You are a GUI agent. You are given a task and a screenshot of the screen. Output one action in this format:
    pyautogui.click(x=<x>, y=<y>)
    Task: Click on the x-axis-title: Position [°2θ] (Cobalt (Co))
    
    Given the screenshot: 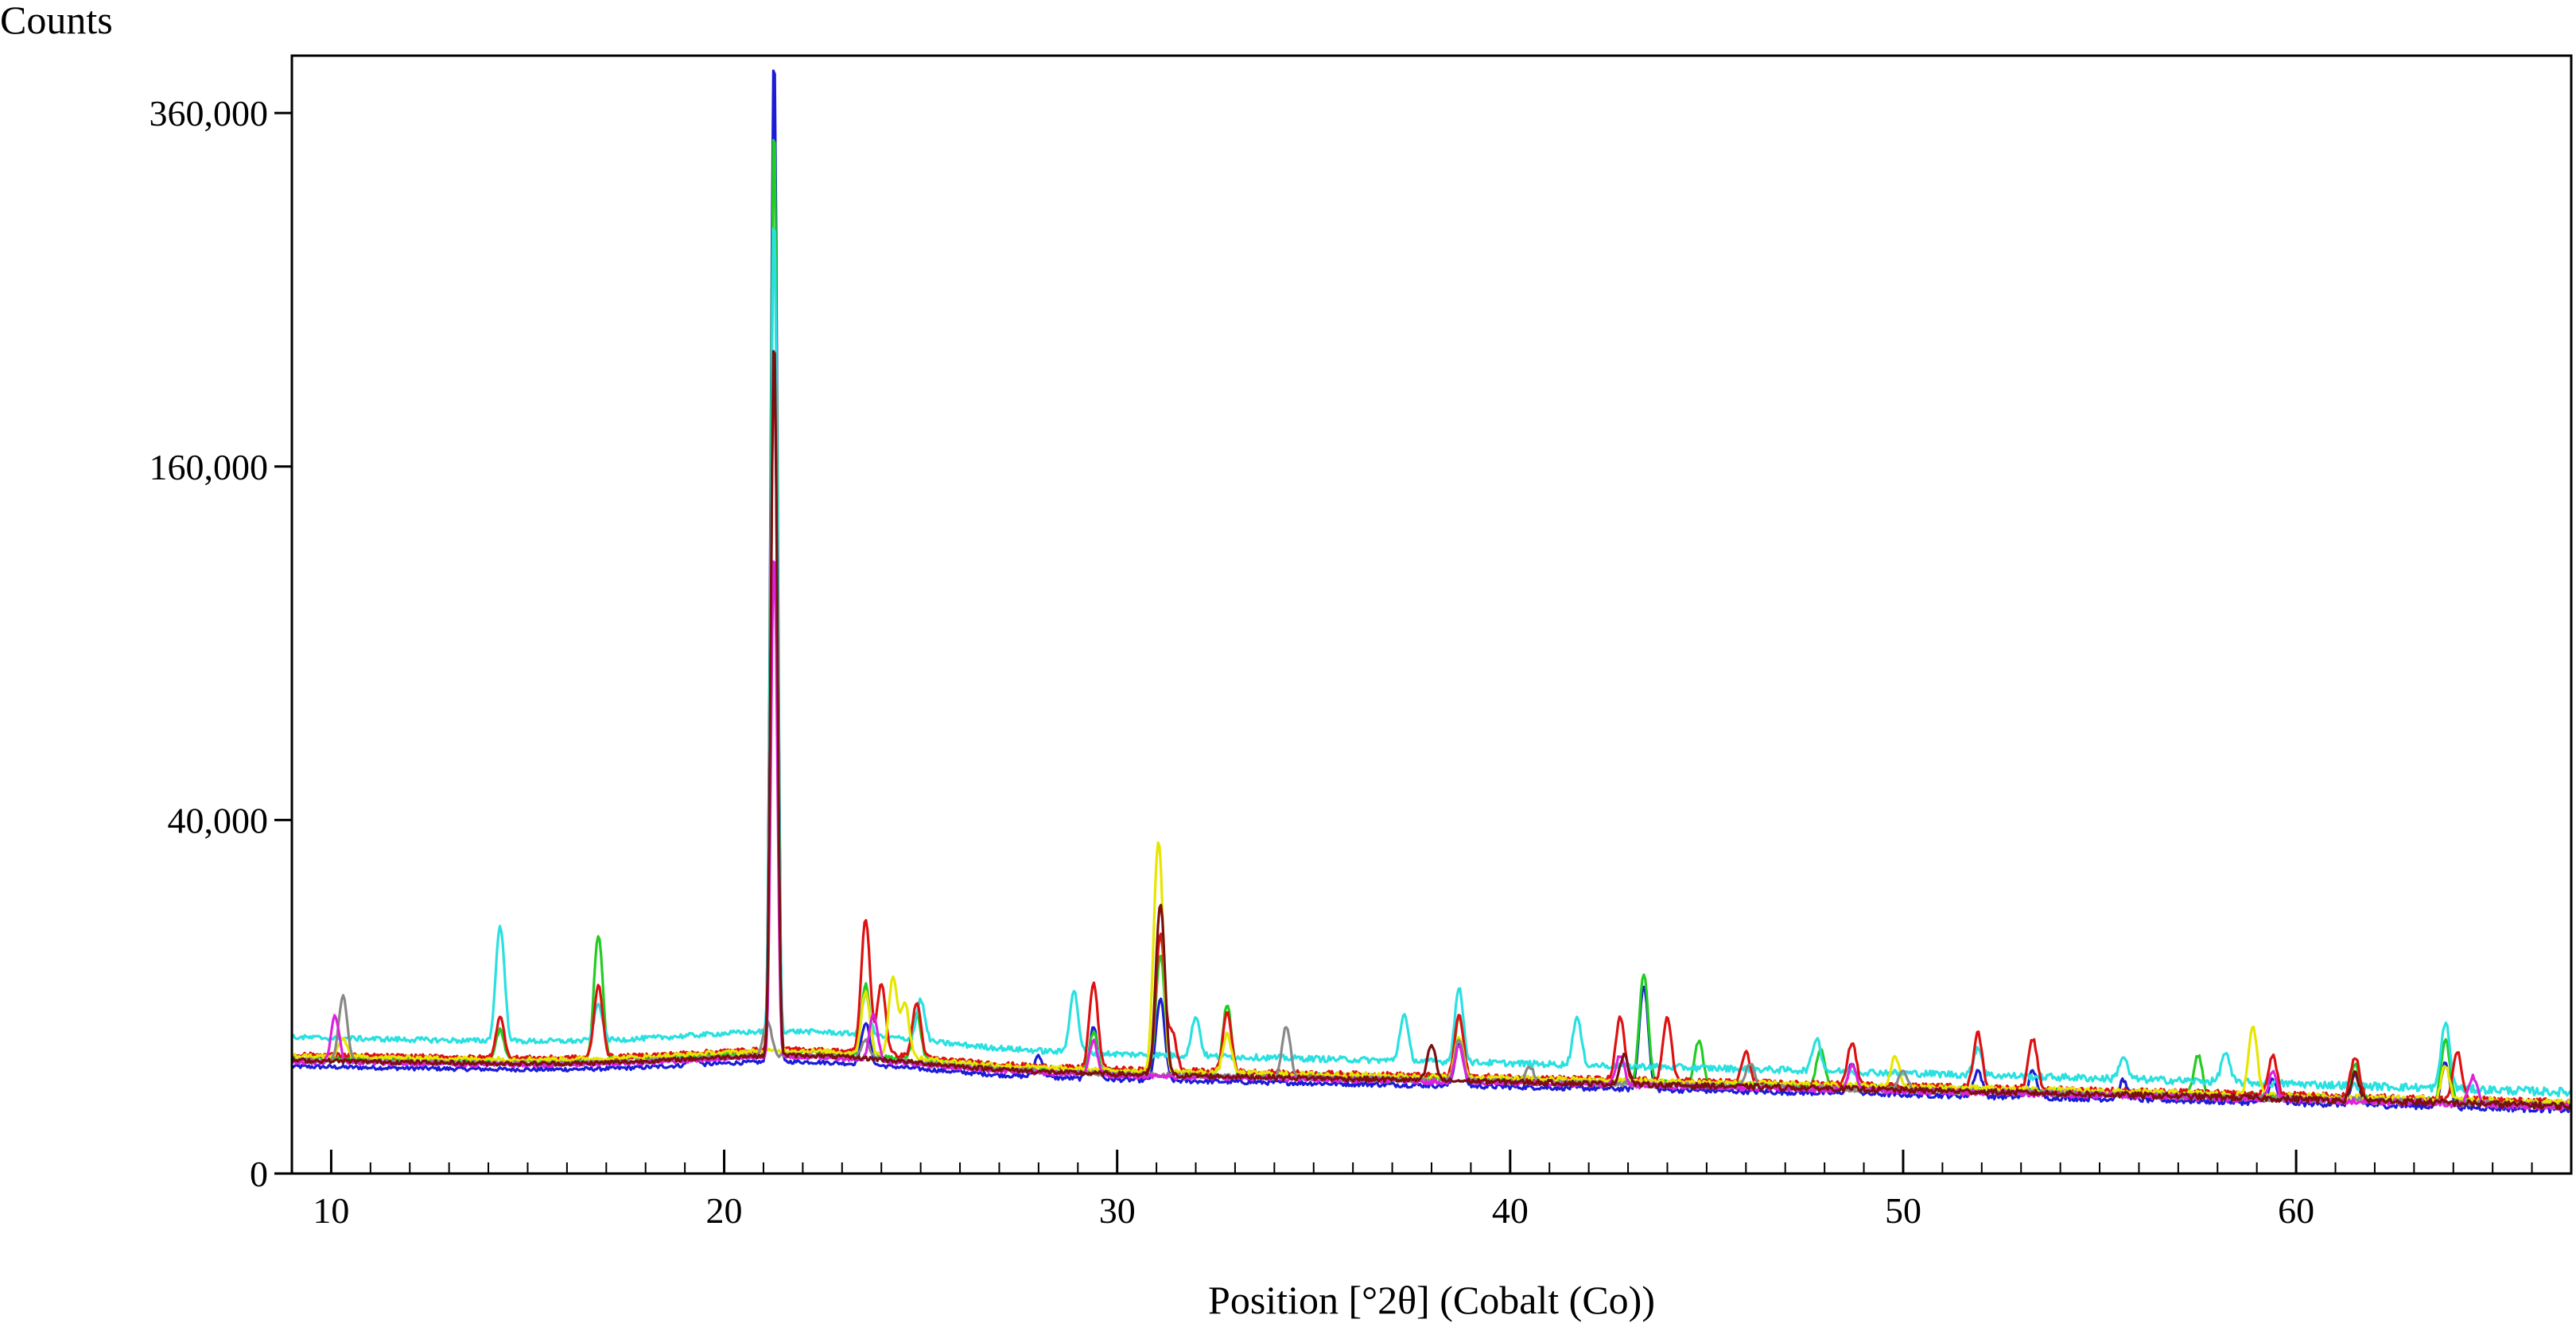 What is the action you would take?
    pyautogui.click(x=1431, y=1300)
    